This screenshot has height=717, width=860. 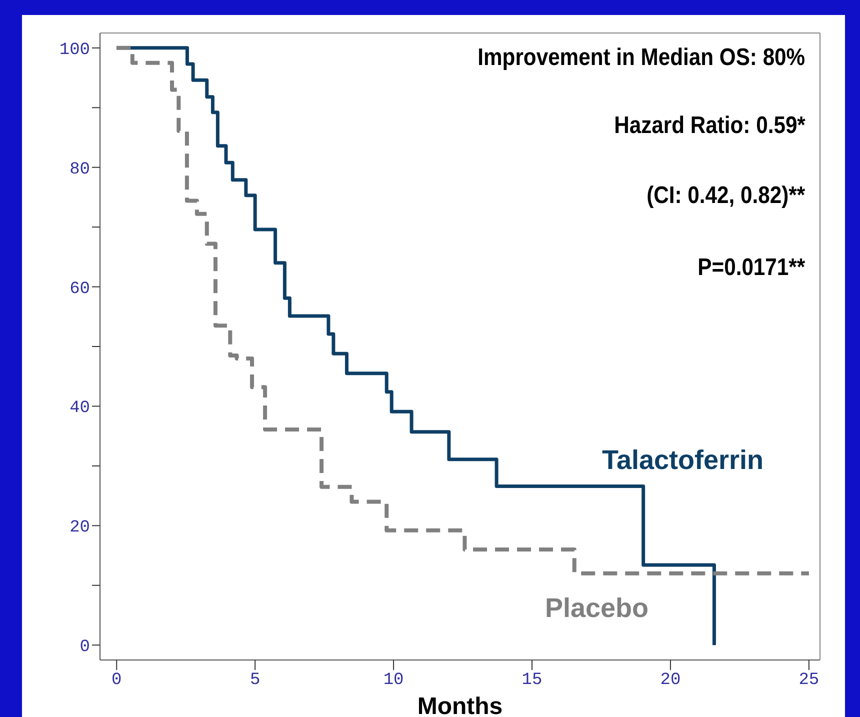 What do you see at coordinates (85, 648) in the screenshot?
I see `y-tick-label: 0` at bounding box center [85, 648].